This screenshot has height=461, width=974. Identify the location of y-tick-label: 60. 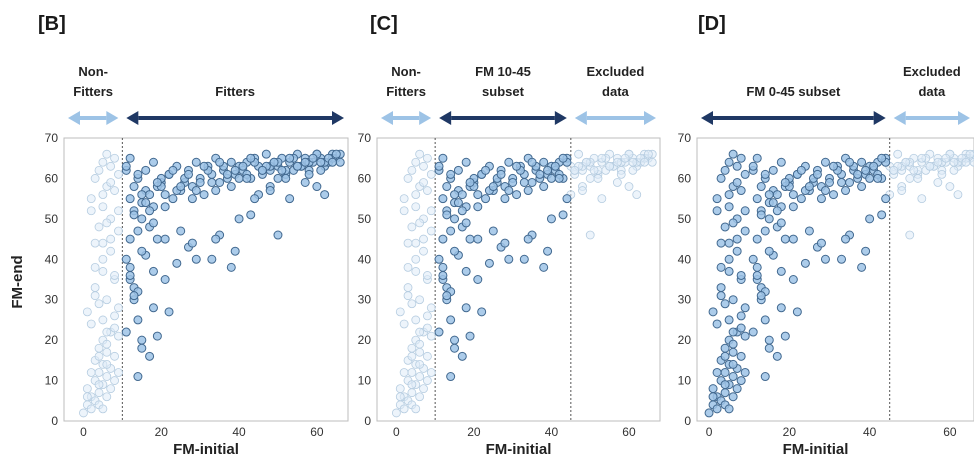
(52, 178).